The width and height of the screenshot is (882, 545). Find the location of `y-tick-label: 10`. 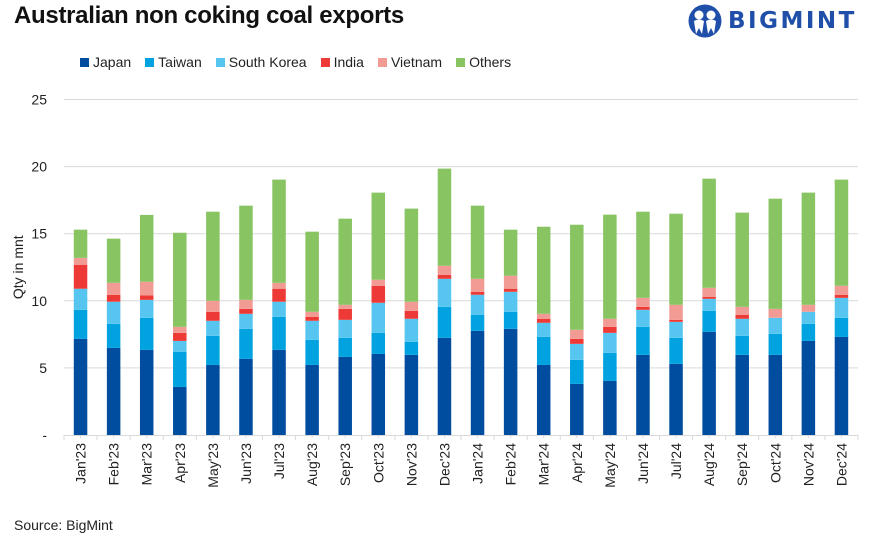

y-tick-label: 10 is located at coordinates (39, 301).